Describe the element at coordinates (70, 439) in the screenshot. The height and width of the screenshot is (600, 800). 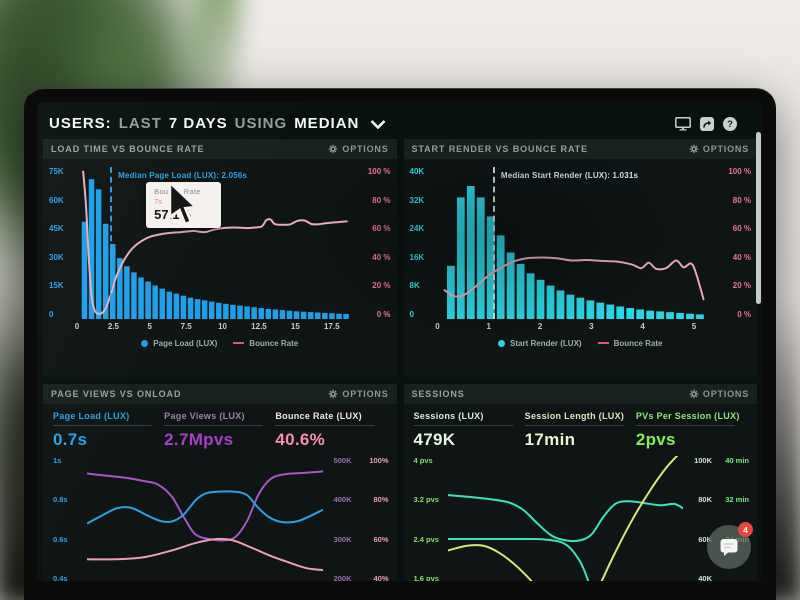
I see `metric-value: 0.7s` at that location.